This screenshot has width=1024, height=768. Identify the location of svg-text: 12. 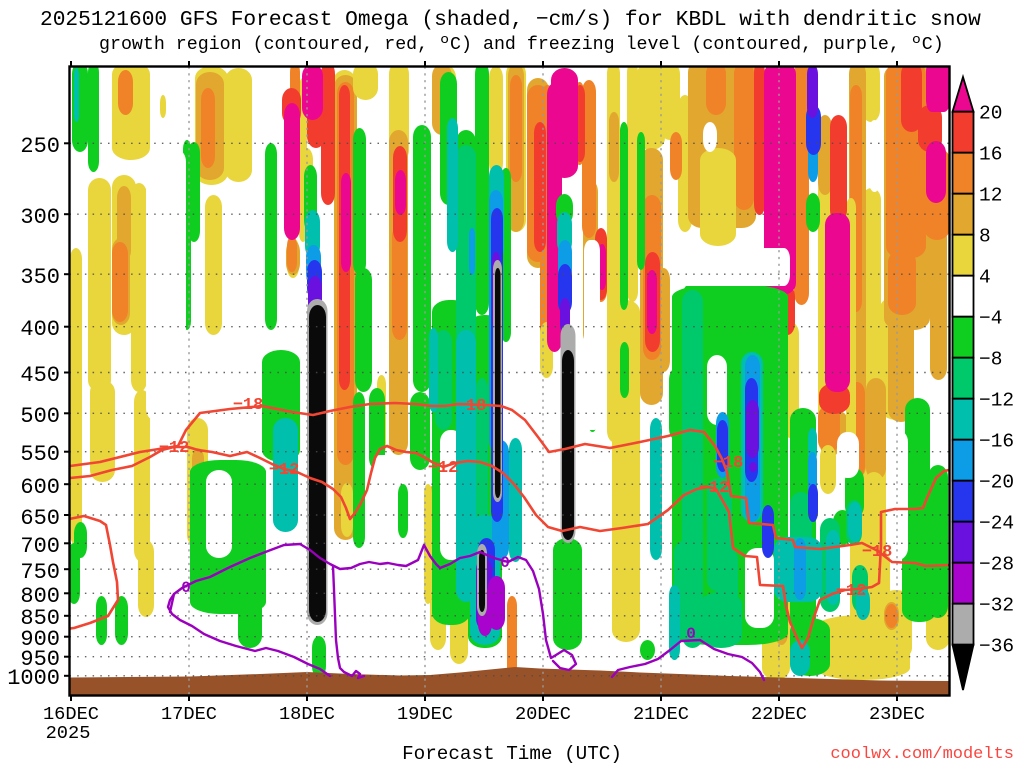
(990, 196).